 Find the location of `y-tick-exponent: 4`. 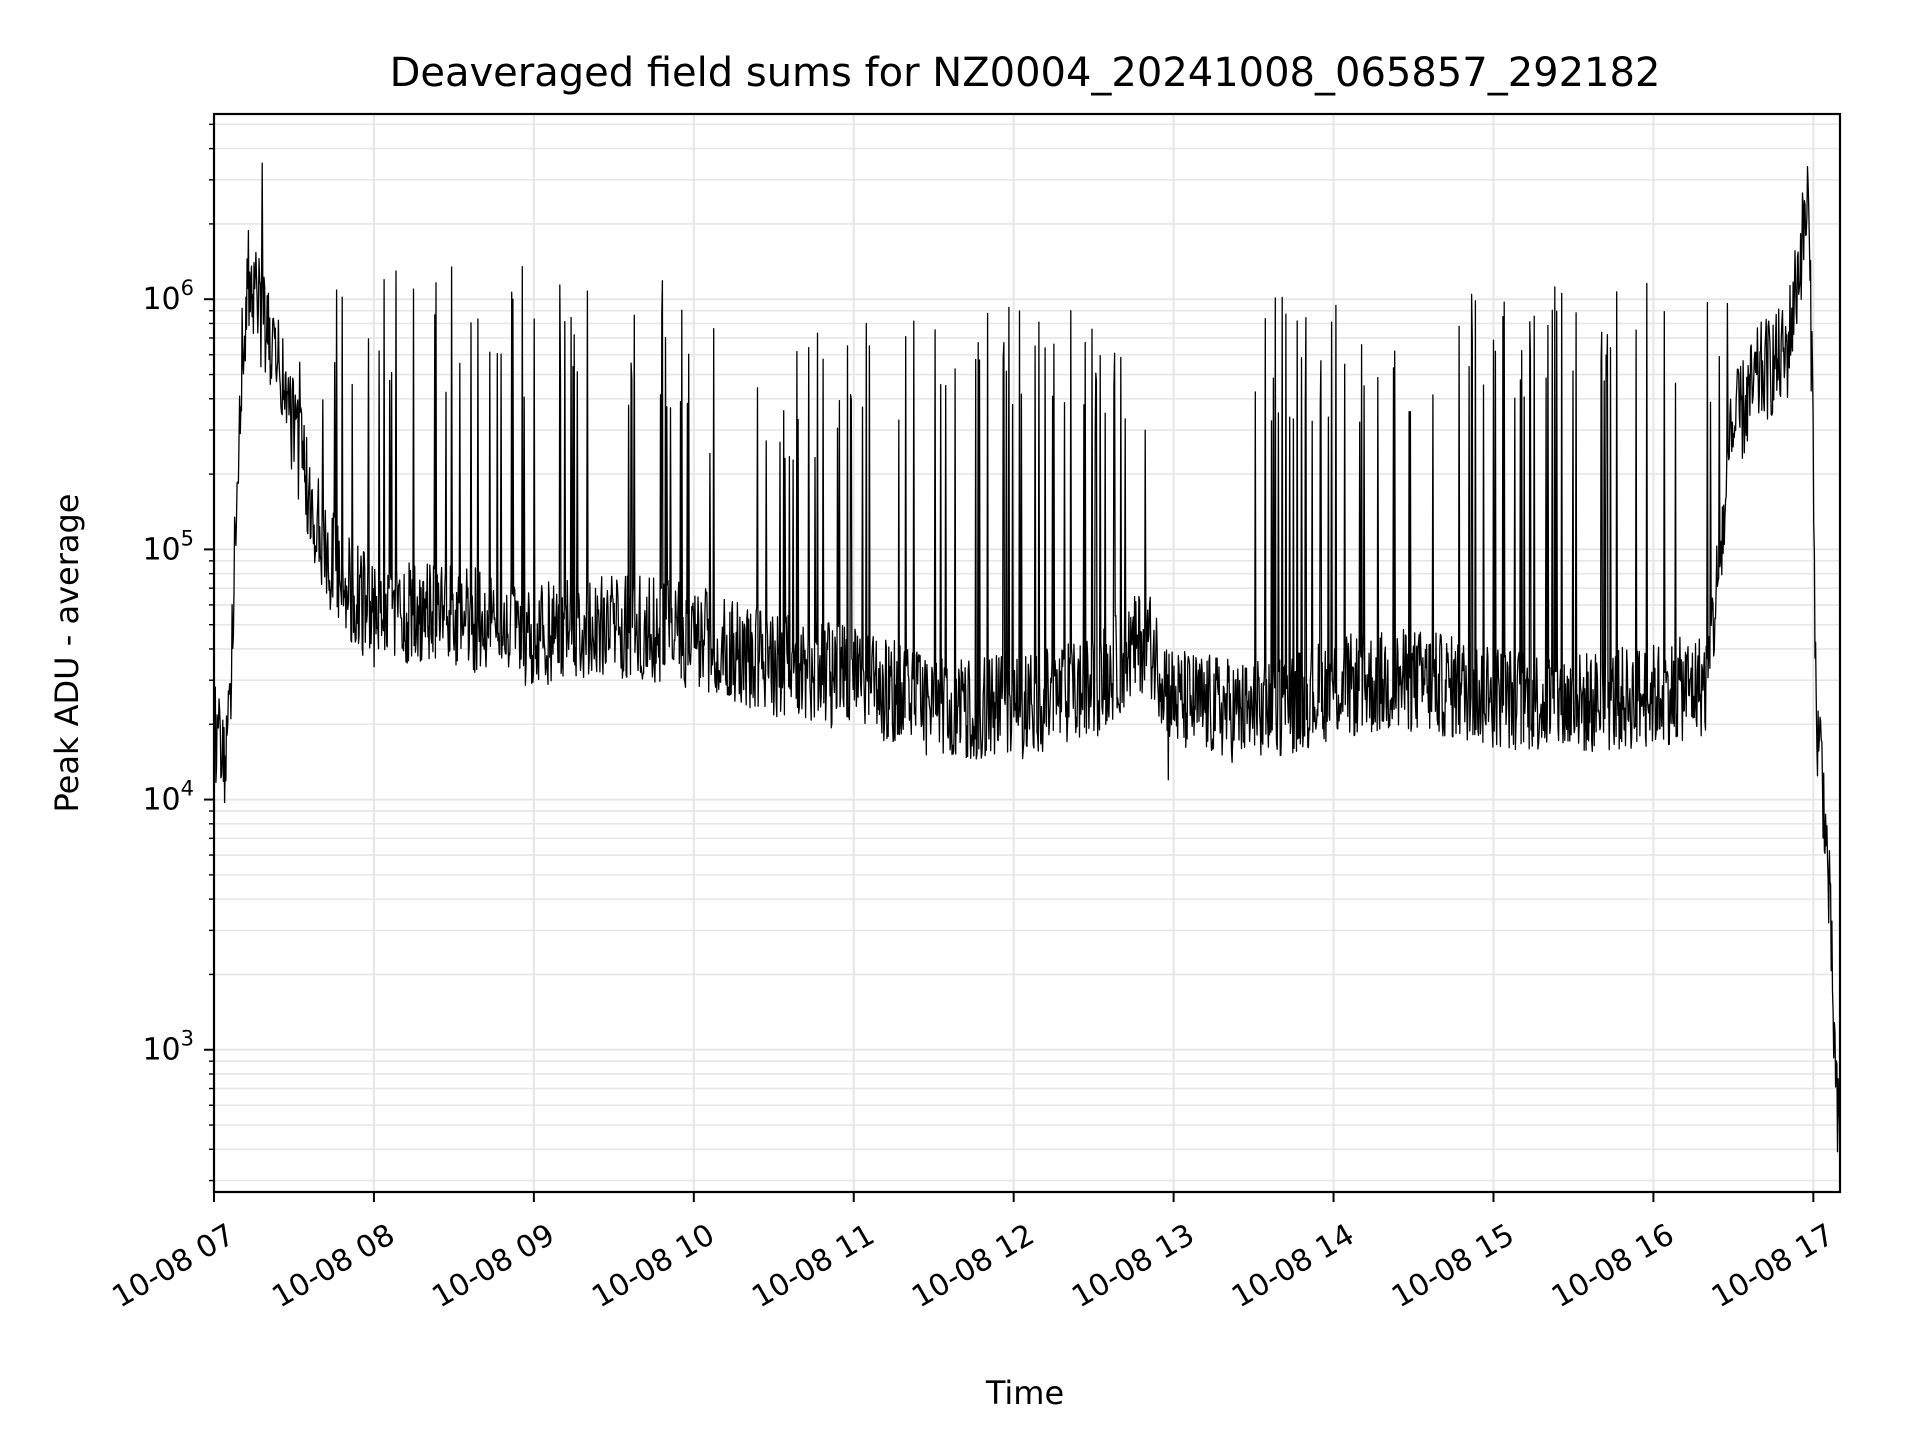

y-tick-exponent: 4 is located at coordinates (187, 789).